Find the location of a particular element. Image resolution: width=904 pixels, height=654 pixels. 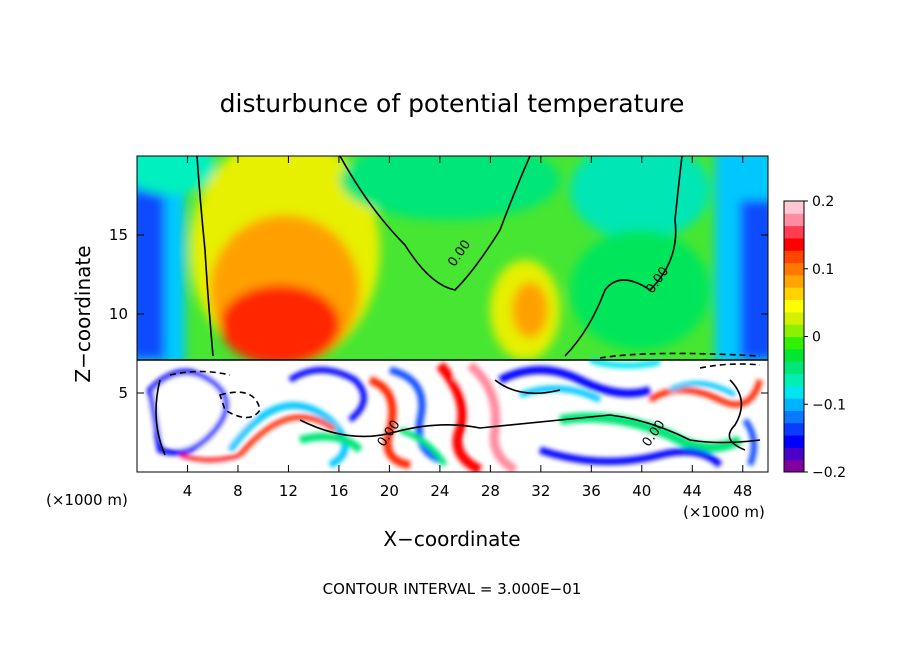

upper-right-green-blob is located at coordinates (640, 290).